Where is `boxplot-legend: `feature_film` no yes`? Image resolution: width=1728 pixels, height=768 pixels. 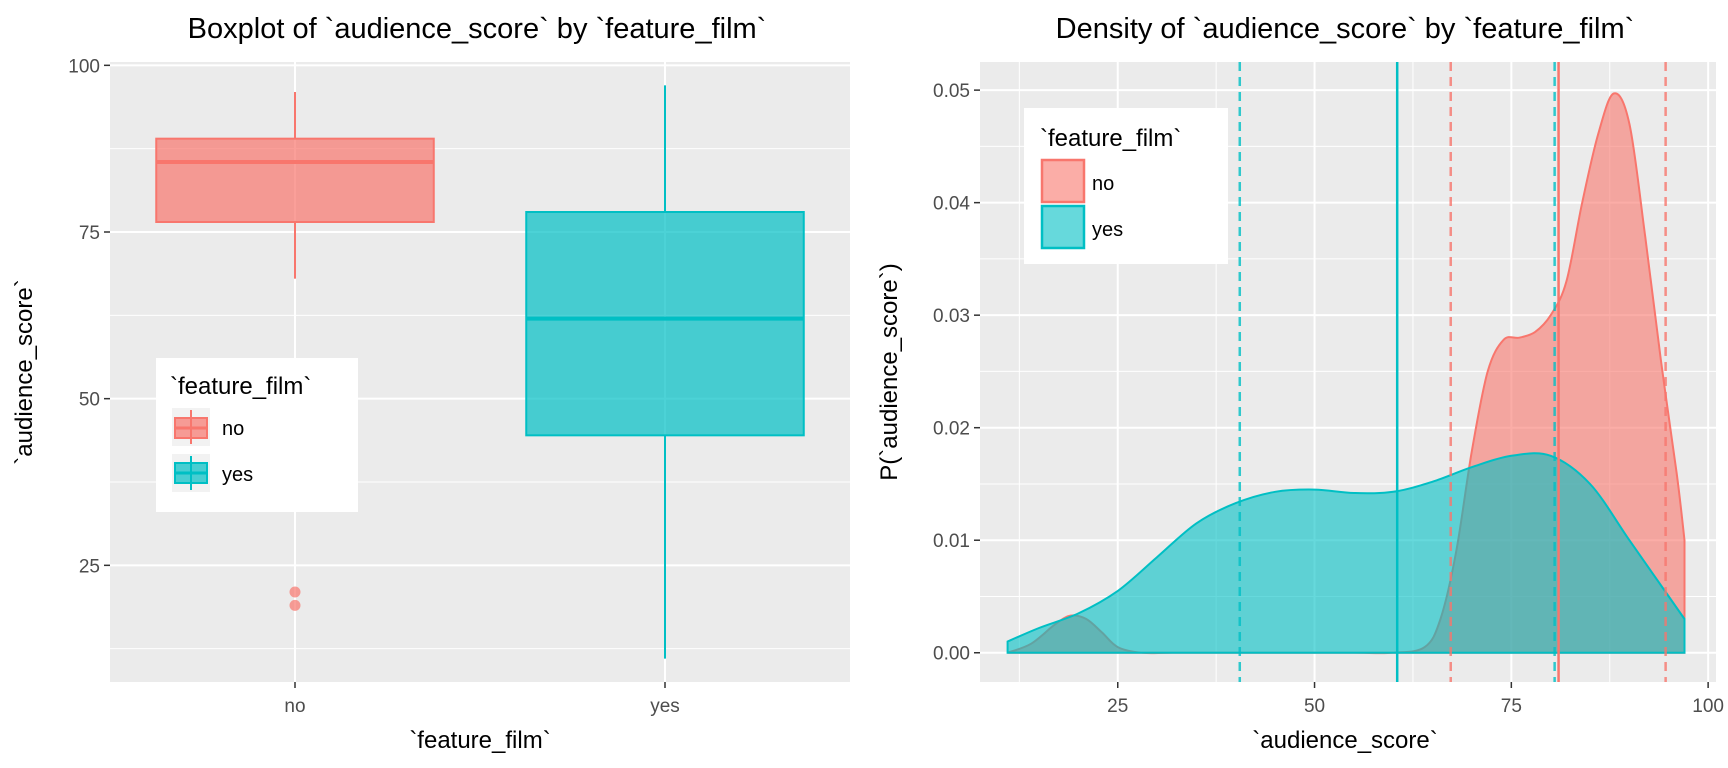 boxplot-legend: `feature_film` no yes is located at coordinates (257, 435).